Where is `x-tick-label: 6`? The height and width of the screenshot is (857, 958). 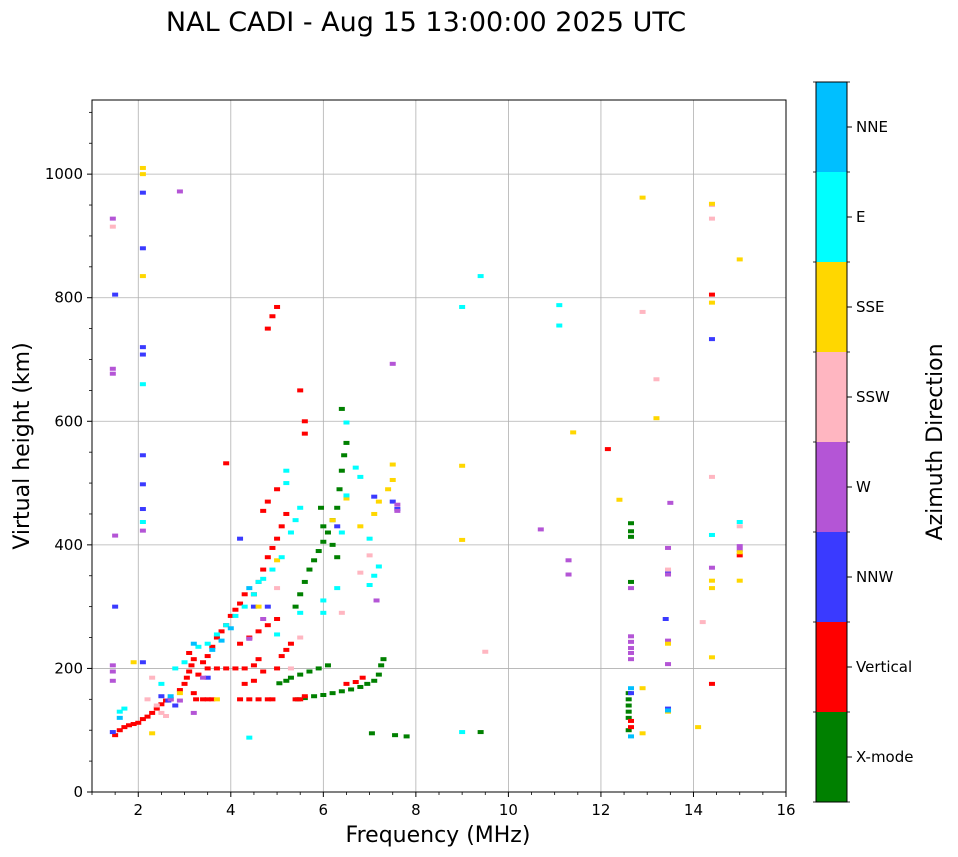
x-tick-label: 6 is located at coordinates (324, 810).